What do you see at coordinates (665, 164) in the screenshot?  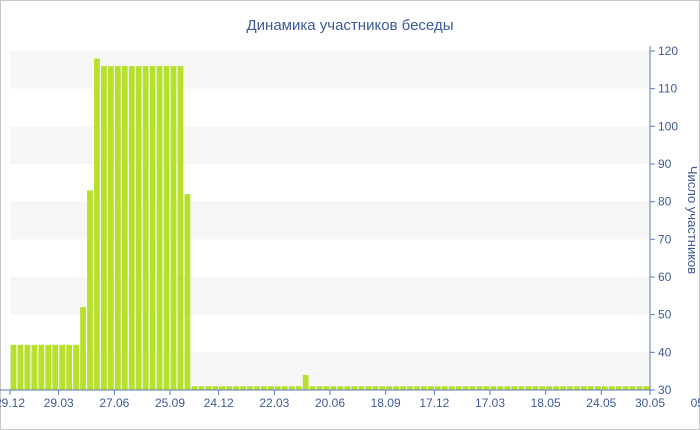 I see `y-tick-label: 90` at bounding box center [665, 164].